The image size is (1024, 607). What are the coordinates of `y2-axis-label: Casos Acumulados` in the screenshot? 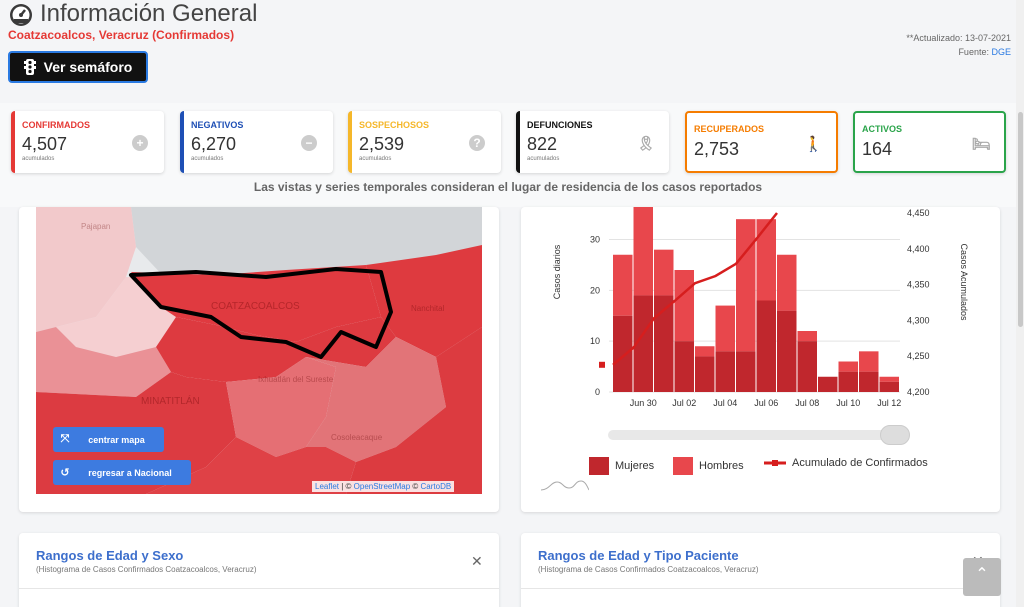 It's located at (964, 282).